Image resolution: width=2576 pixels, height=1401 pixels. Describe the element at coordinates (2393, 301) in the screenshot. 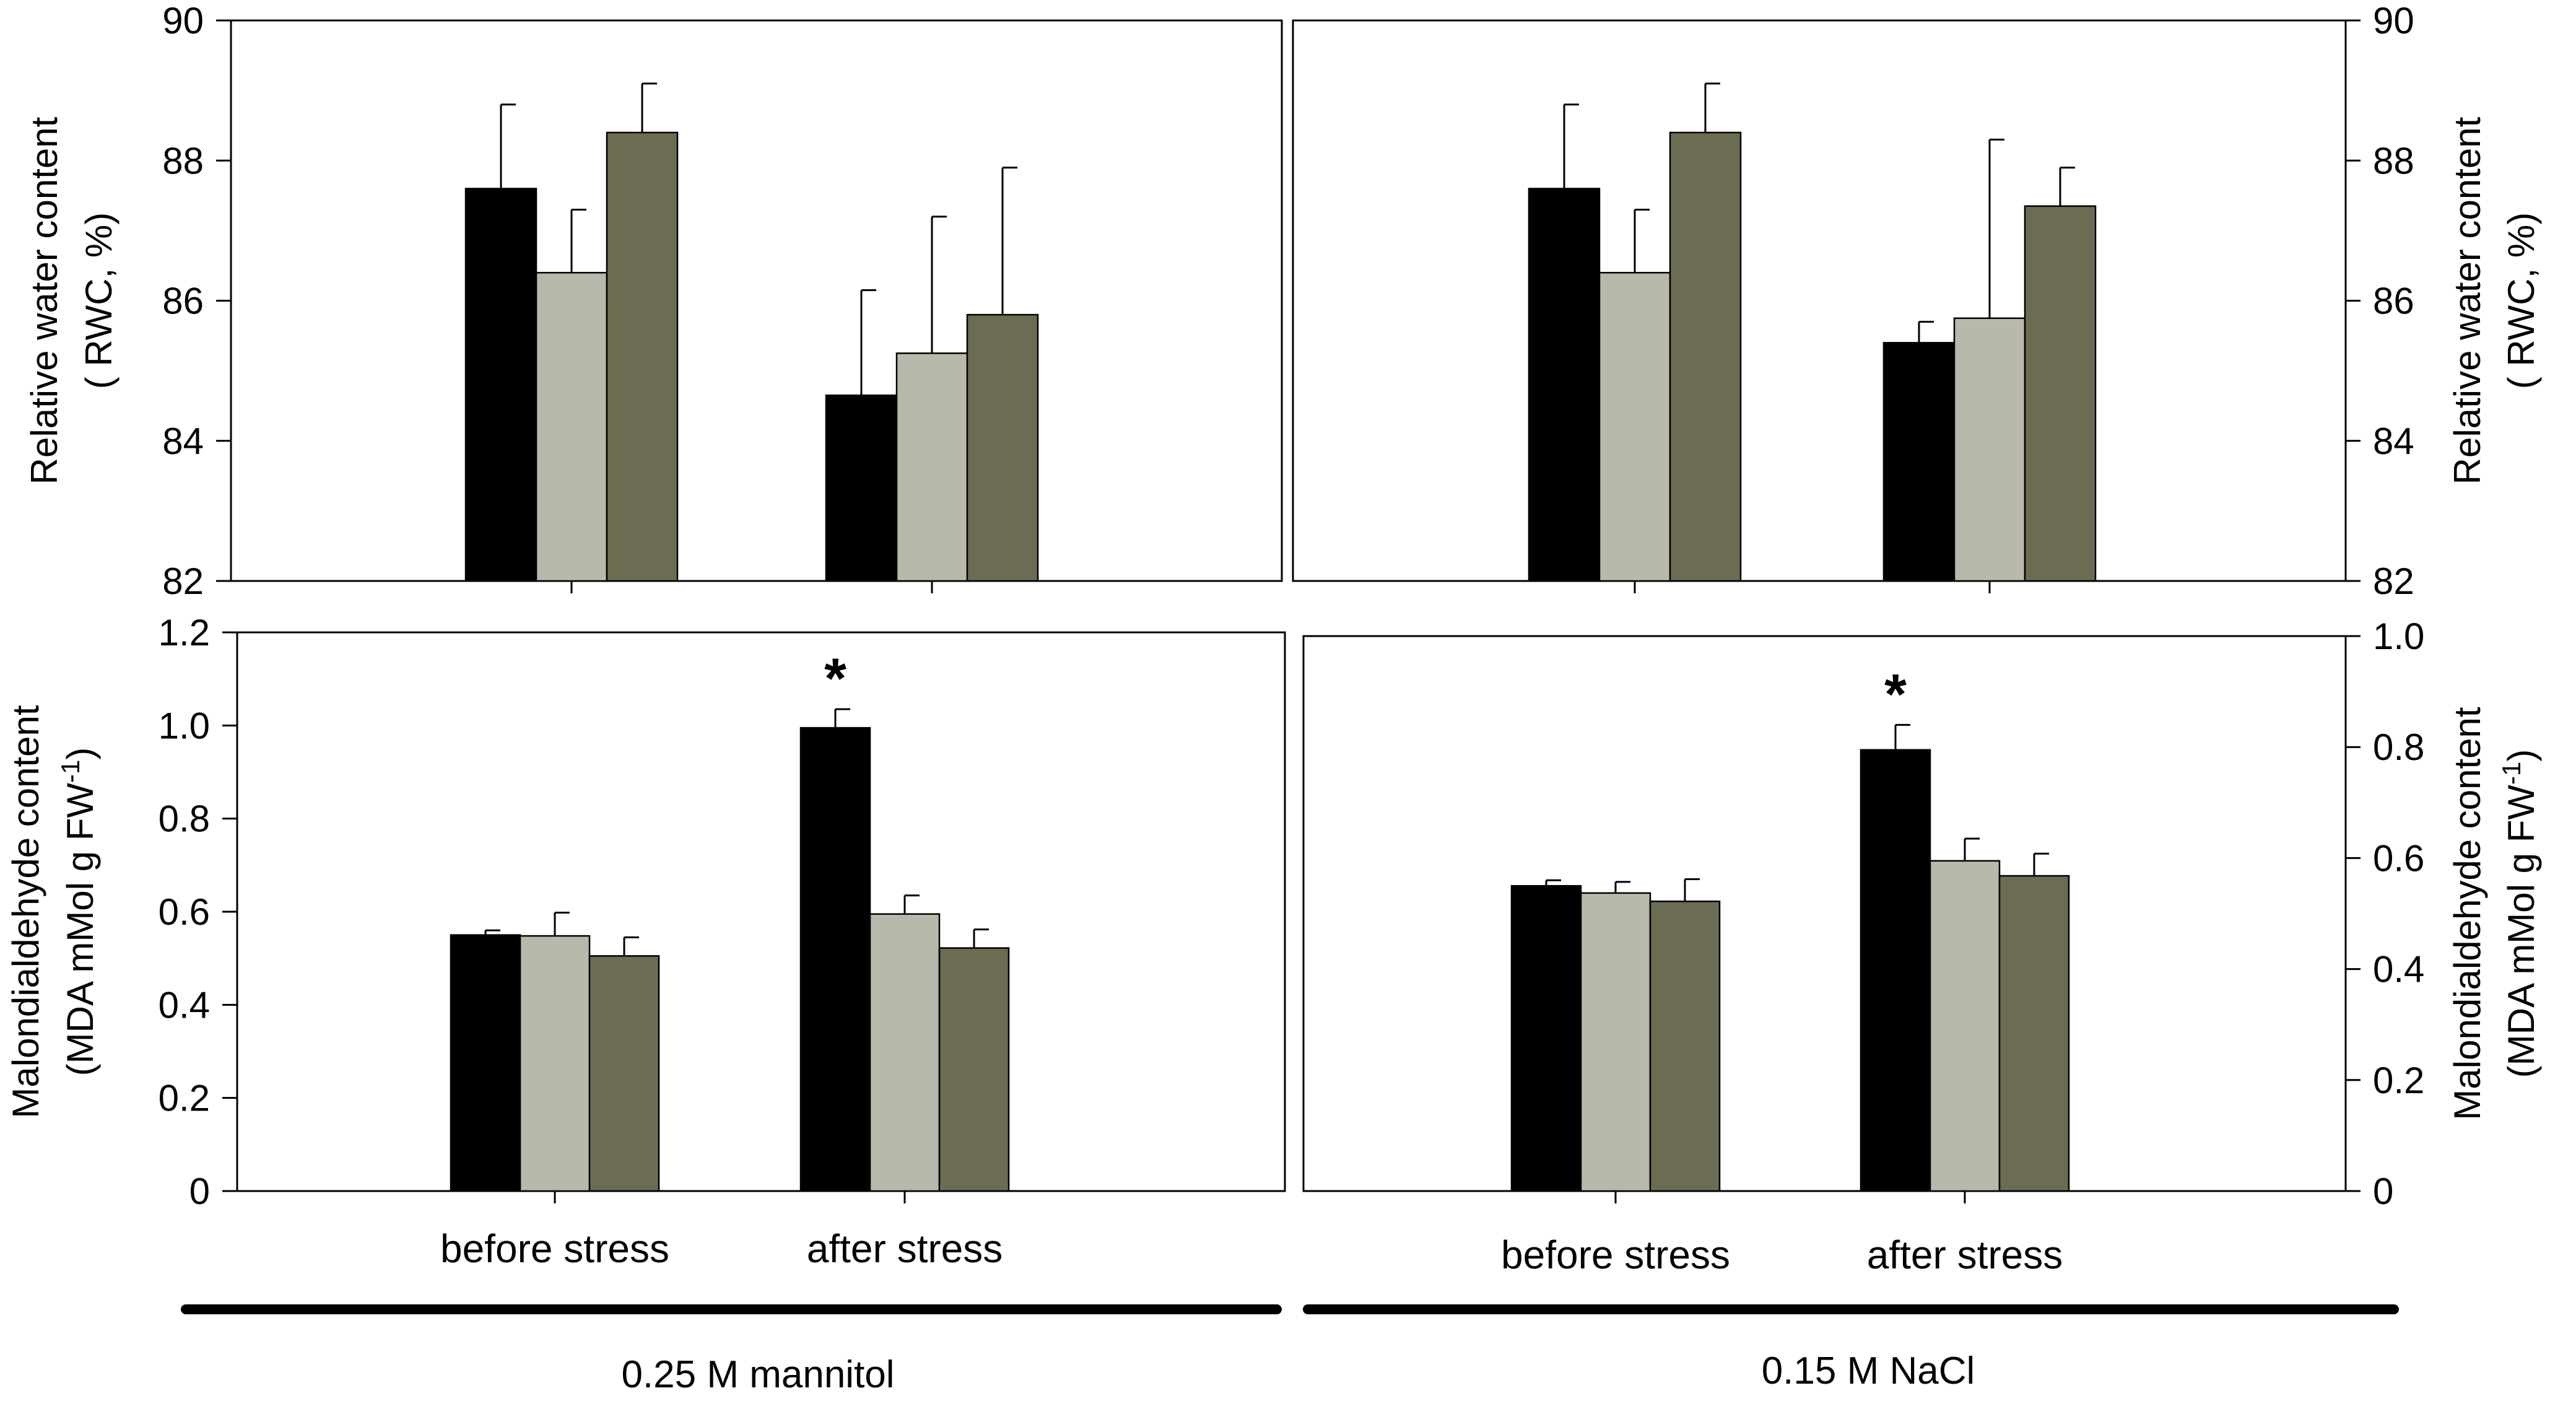

I see `rwc-nacl-ytick-label: 86` at that location.